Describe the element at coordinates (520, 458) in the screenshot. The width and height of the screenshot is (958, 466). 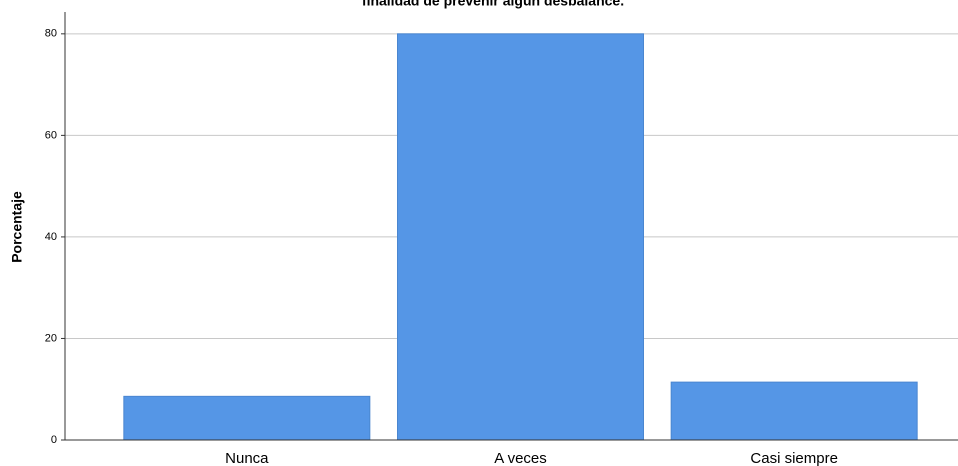
I see `x-tick-label: A veces` at that location.